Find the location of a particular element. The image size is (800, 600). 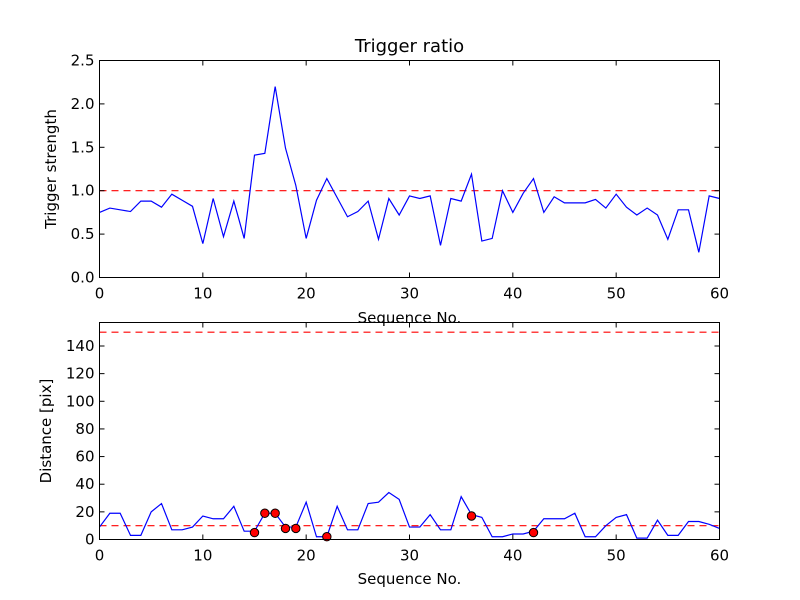

y-tick-label: 140 is located at coordinates (80, 346).